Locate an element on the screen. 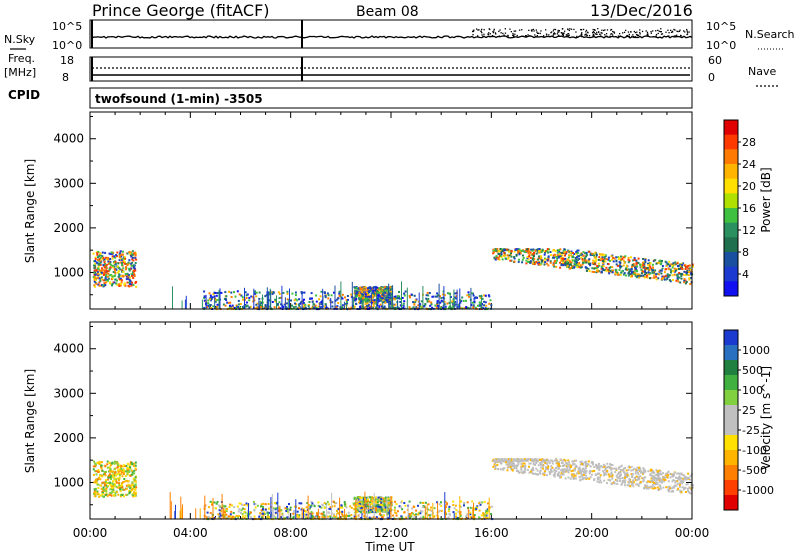 This screenshot has width=800, height=554. station-title: Prince George (fitACF) is located at coordinates (181, 10).